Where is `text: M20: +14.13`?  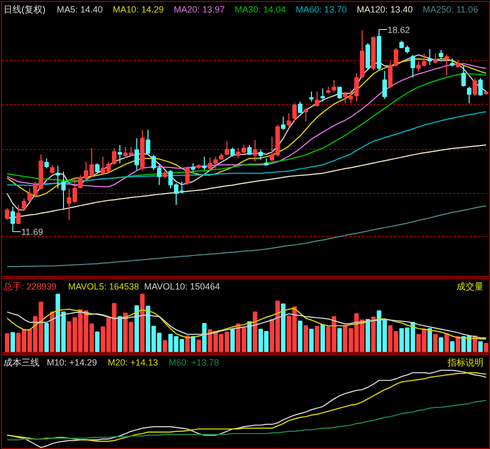
text: M20: +14.13 is located at coordinates (133, 363).